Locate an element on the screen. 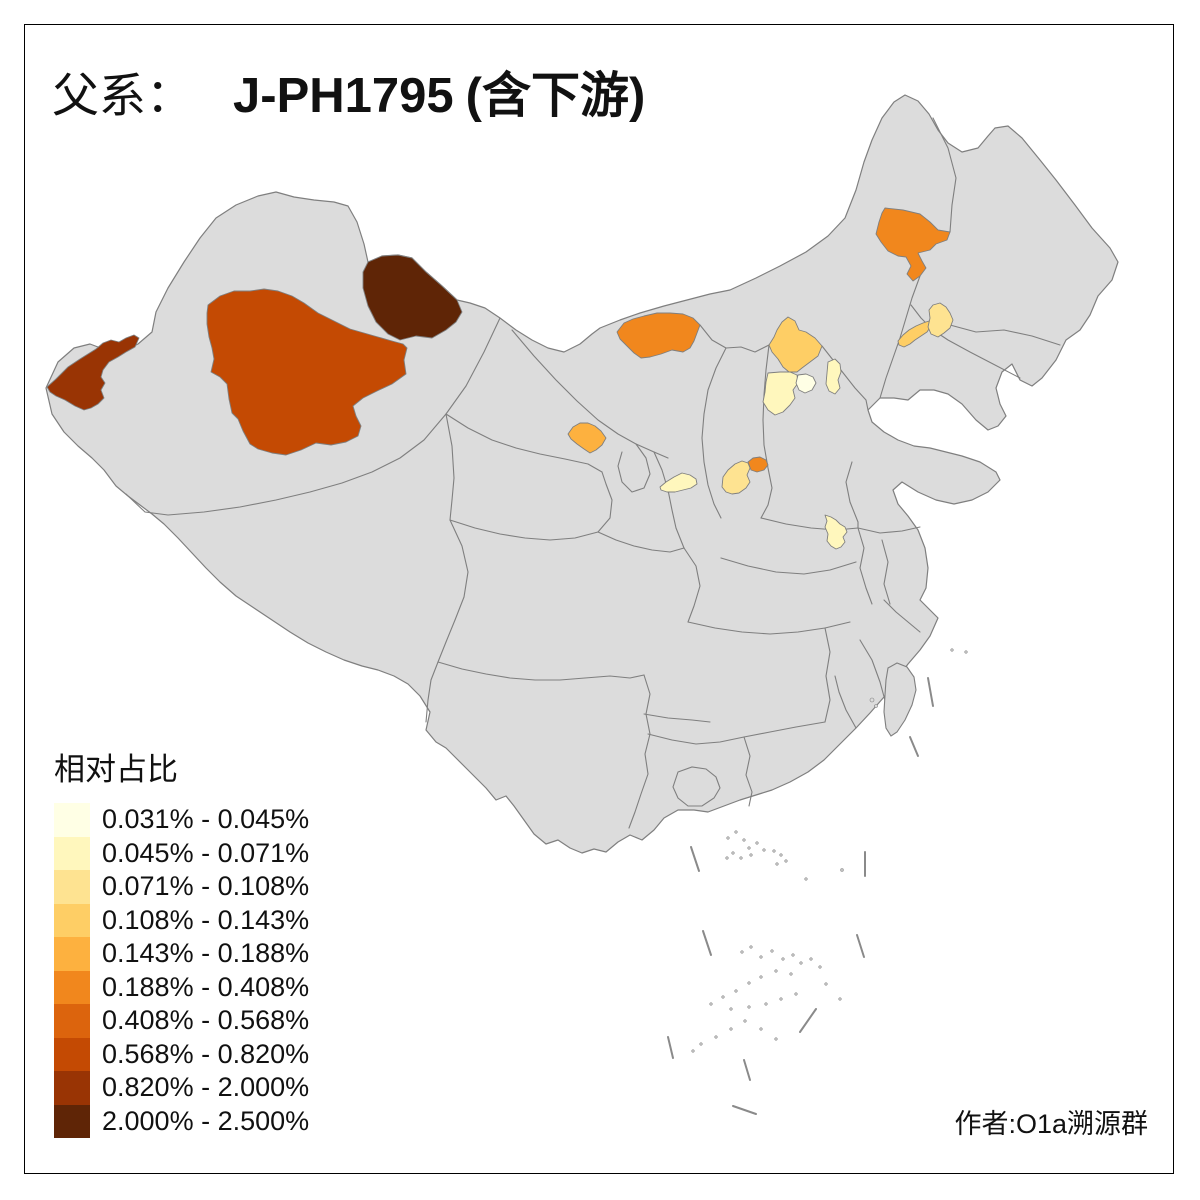  nine-dash-line is located at coordinates (800, 896).